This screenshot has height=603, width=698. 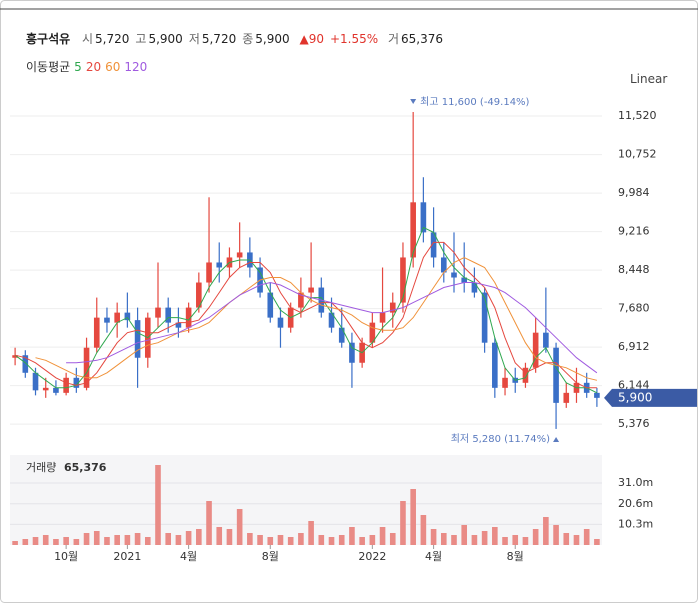 What do you see at coordinates (188, 556) in the screenshot?
I see `x-tick-label: 4월` at bounding box center [188, 556].